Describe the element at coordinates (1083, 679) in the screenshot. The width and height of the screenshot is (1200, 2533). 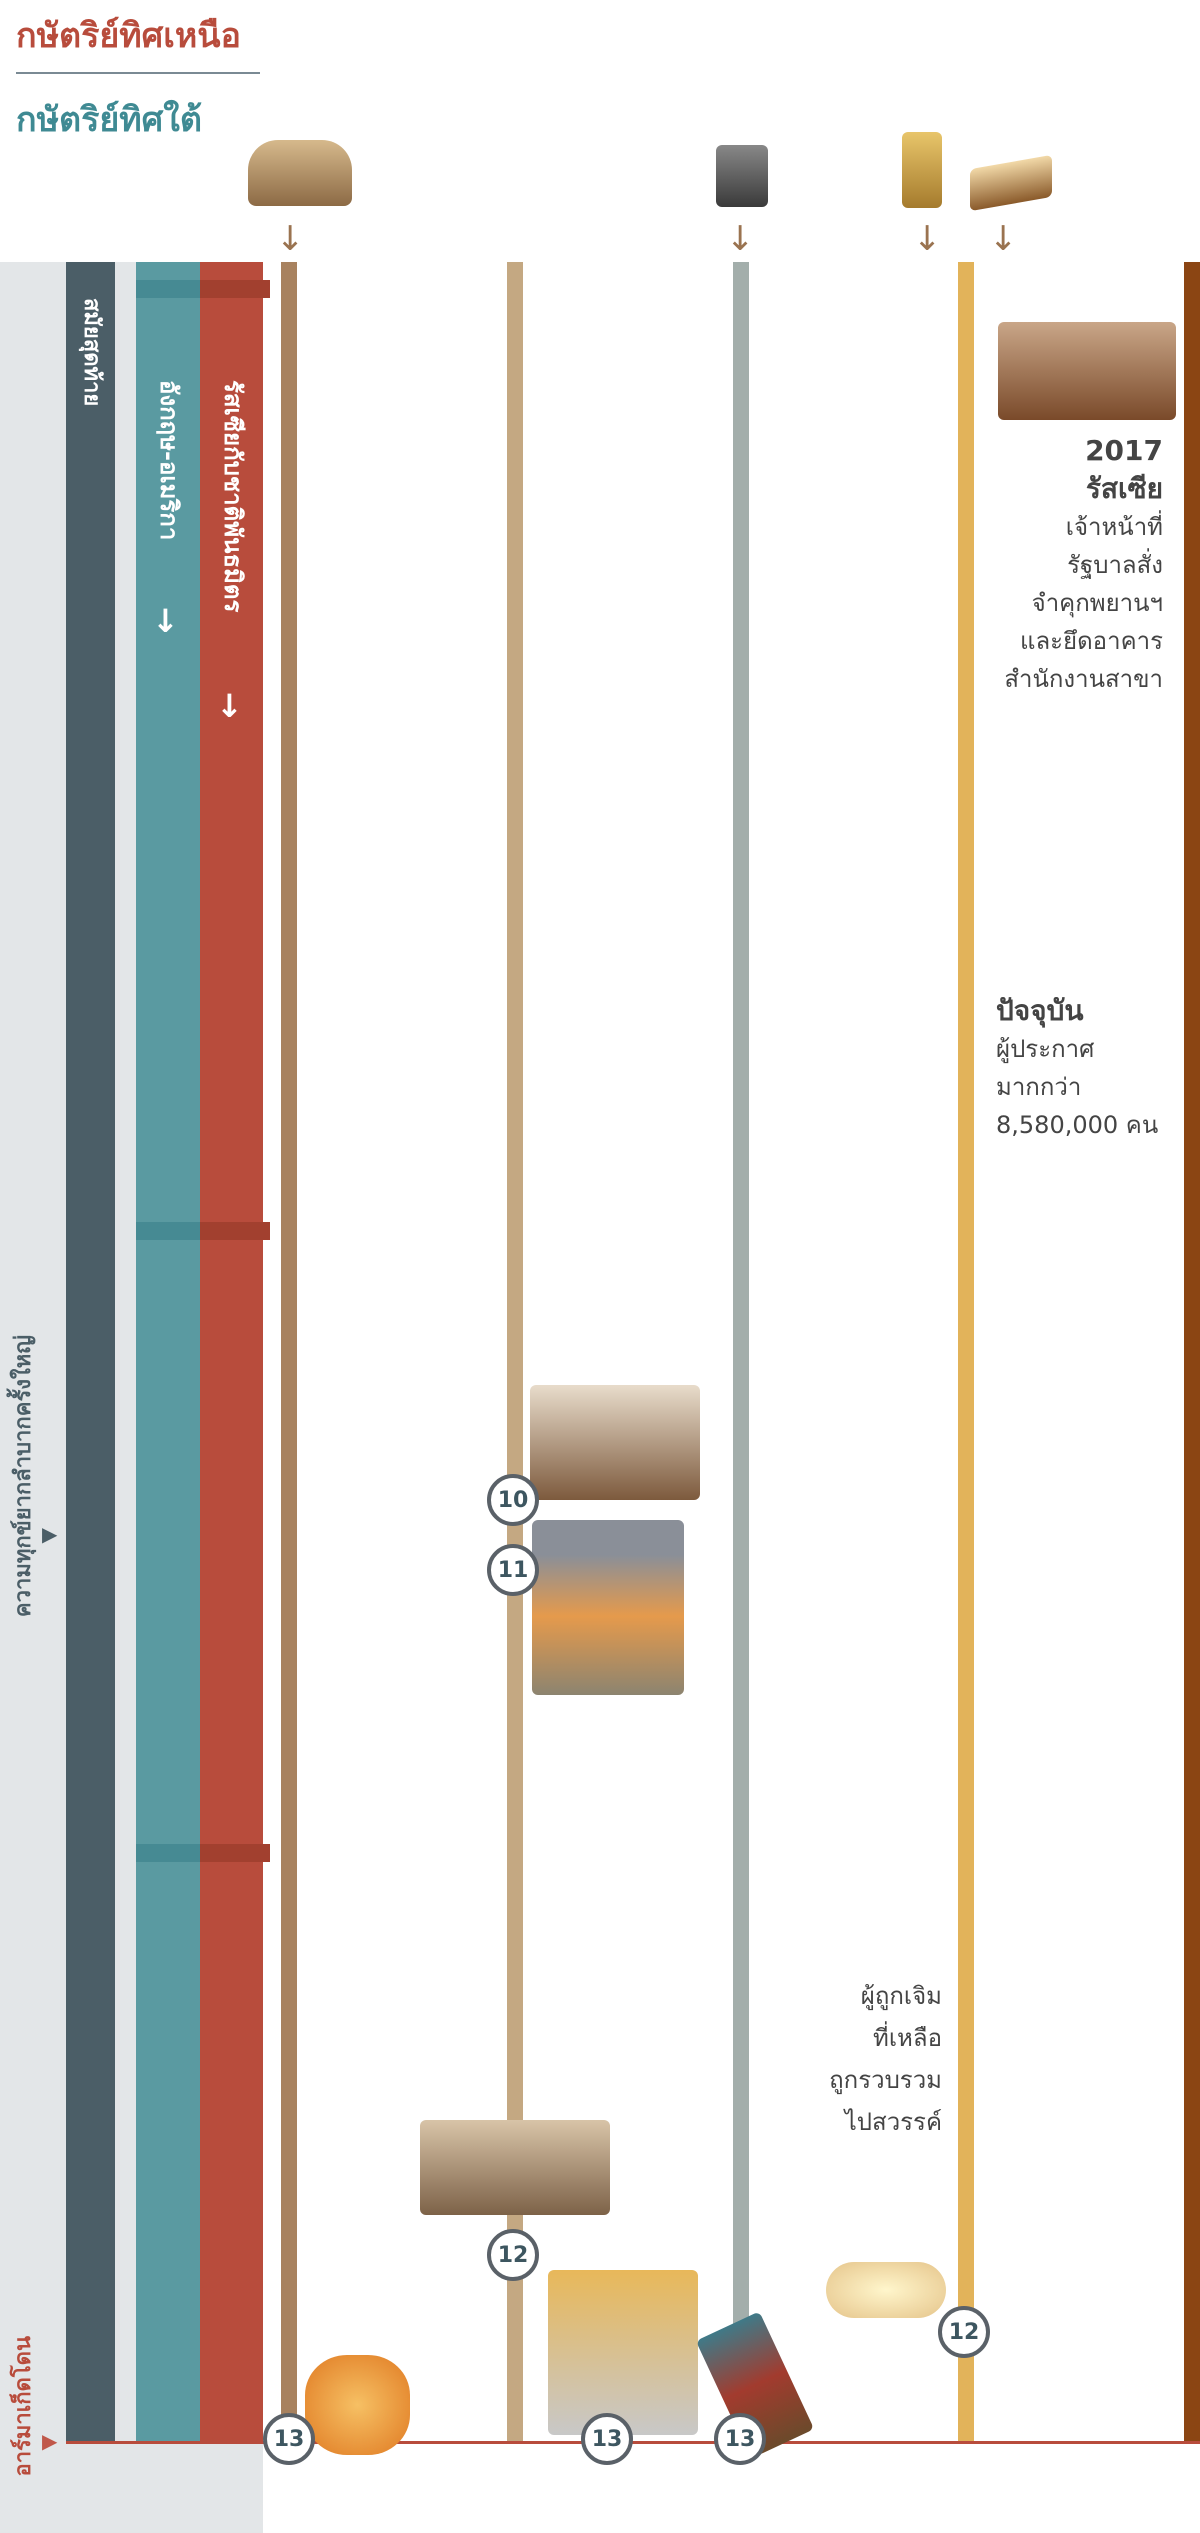
I see `event-line: สำนักงานสาขา` at that location.